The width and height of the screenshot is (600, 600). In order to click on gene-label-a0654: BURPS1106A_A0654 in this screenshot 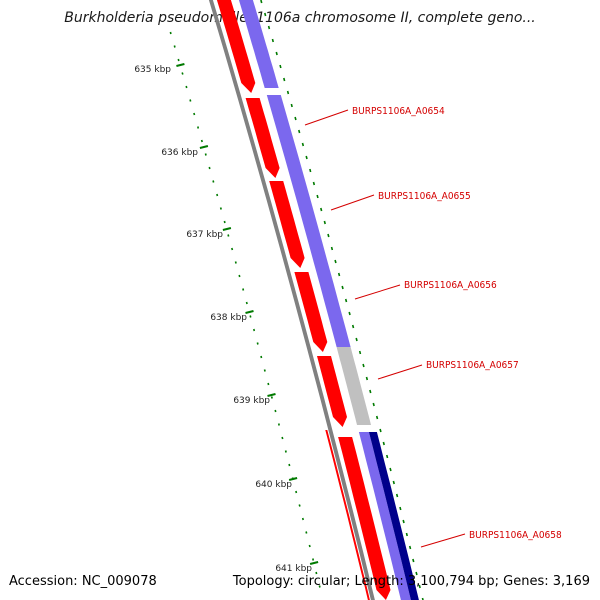, I will do `click(398, 111)`.